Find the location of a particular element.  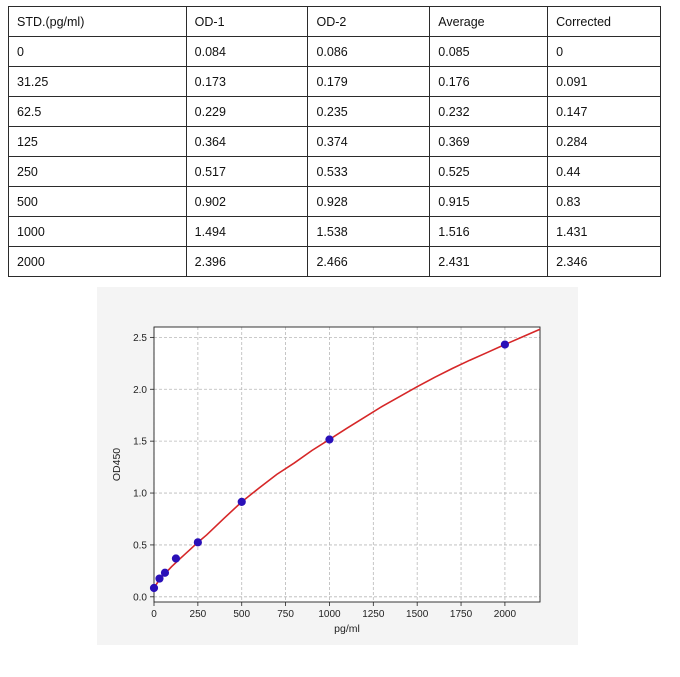

table-row: 62.5 0.229 0.235 0.232 0.147 is located at coordinates (334, 111).